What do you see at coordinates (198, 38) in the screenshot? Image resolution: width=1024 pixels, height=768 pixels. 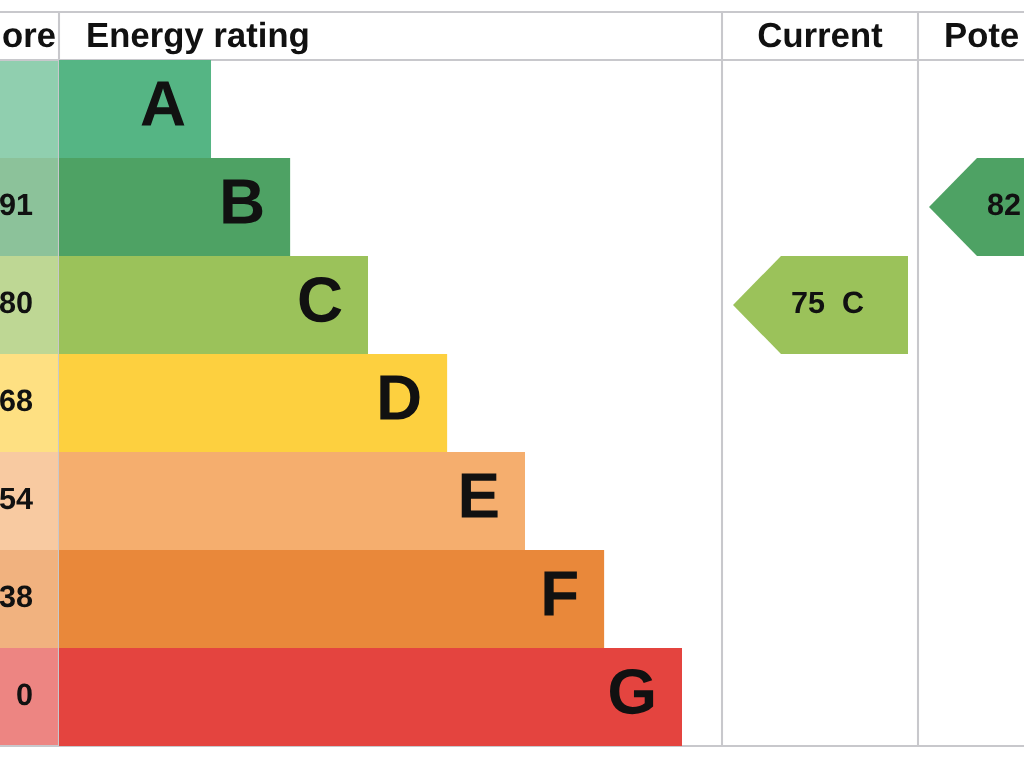 I see `annotation: Energy rating` at bounding box center [198, 38].